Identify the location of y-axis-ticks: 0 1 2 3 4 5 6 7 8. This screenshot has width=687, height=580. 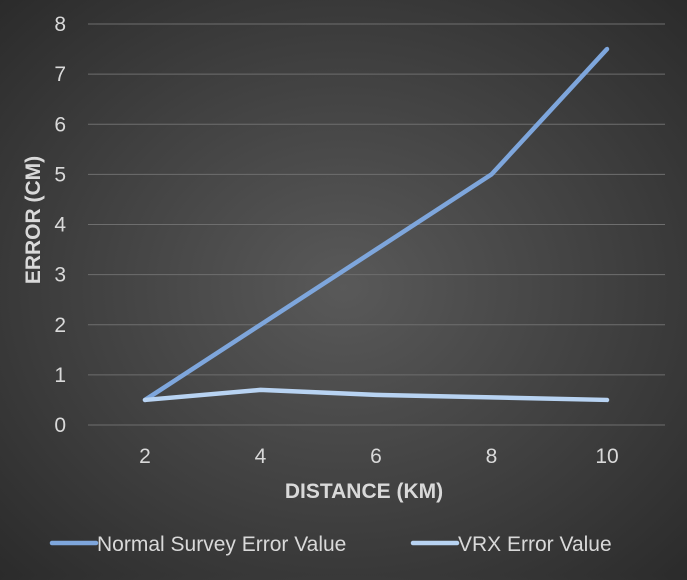
(60, 225).